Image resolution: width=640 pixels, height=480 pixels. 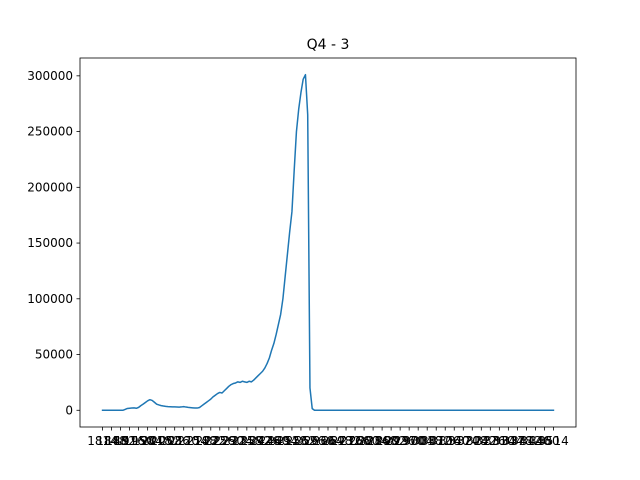 What do you see at coordinates (463, 441) in the screenshot?
I see `x-tick-label: 3174` at bounding box center [463, 441].